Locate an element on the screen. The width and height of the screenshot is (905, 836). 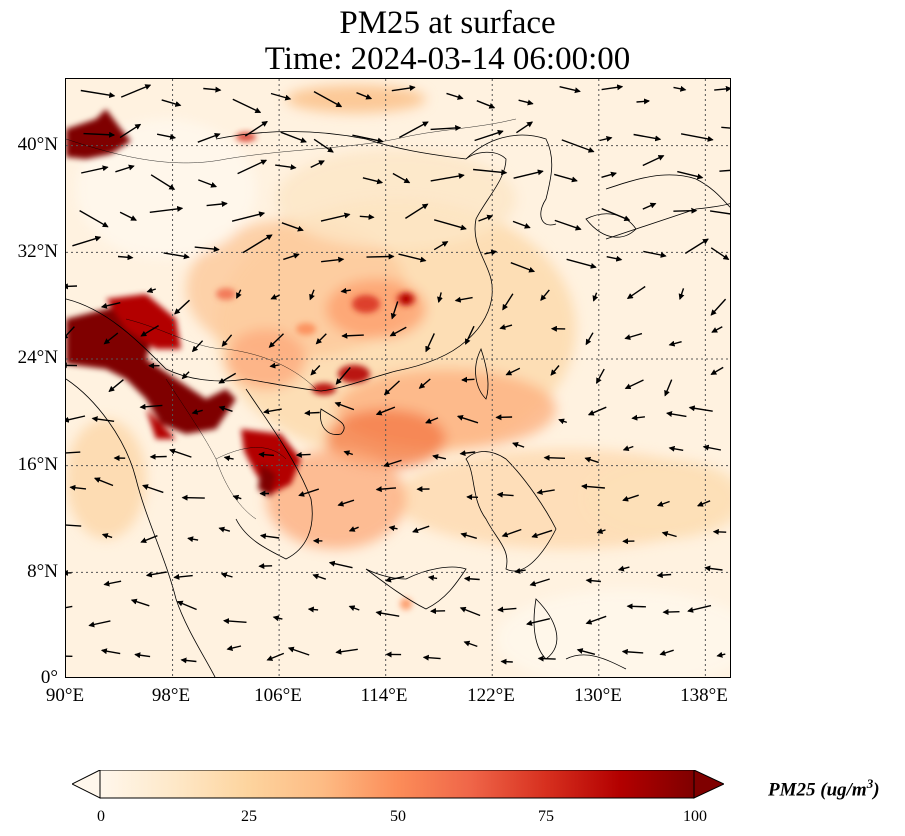
colorbar-label-base: PM25 (ug/m is located at coordinates (817, 790).